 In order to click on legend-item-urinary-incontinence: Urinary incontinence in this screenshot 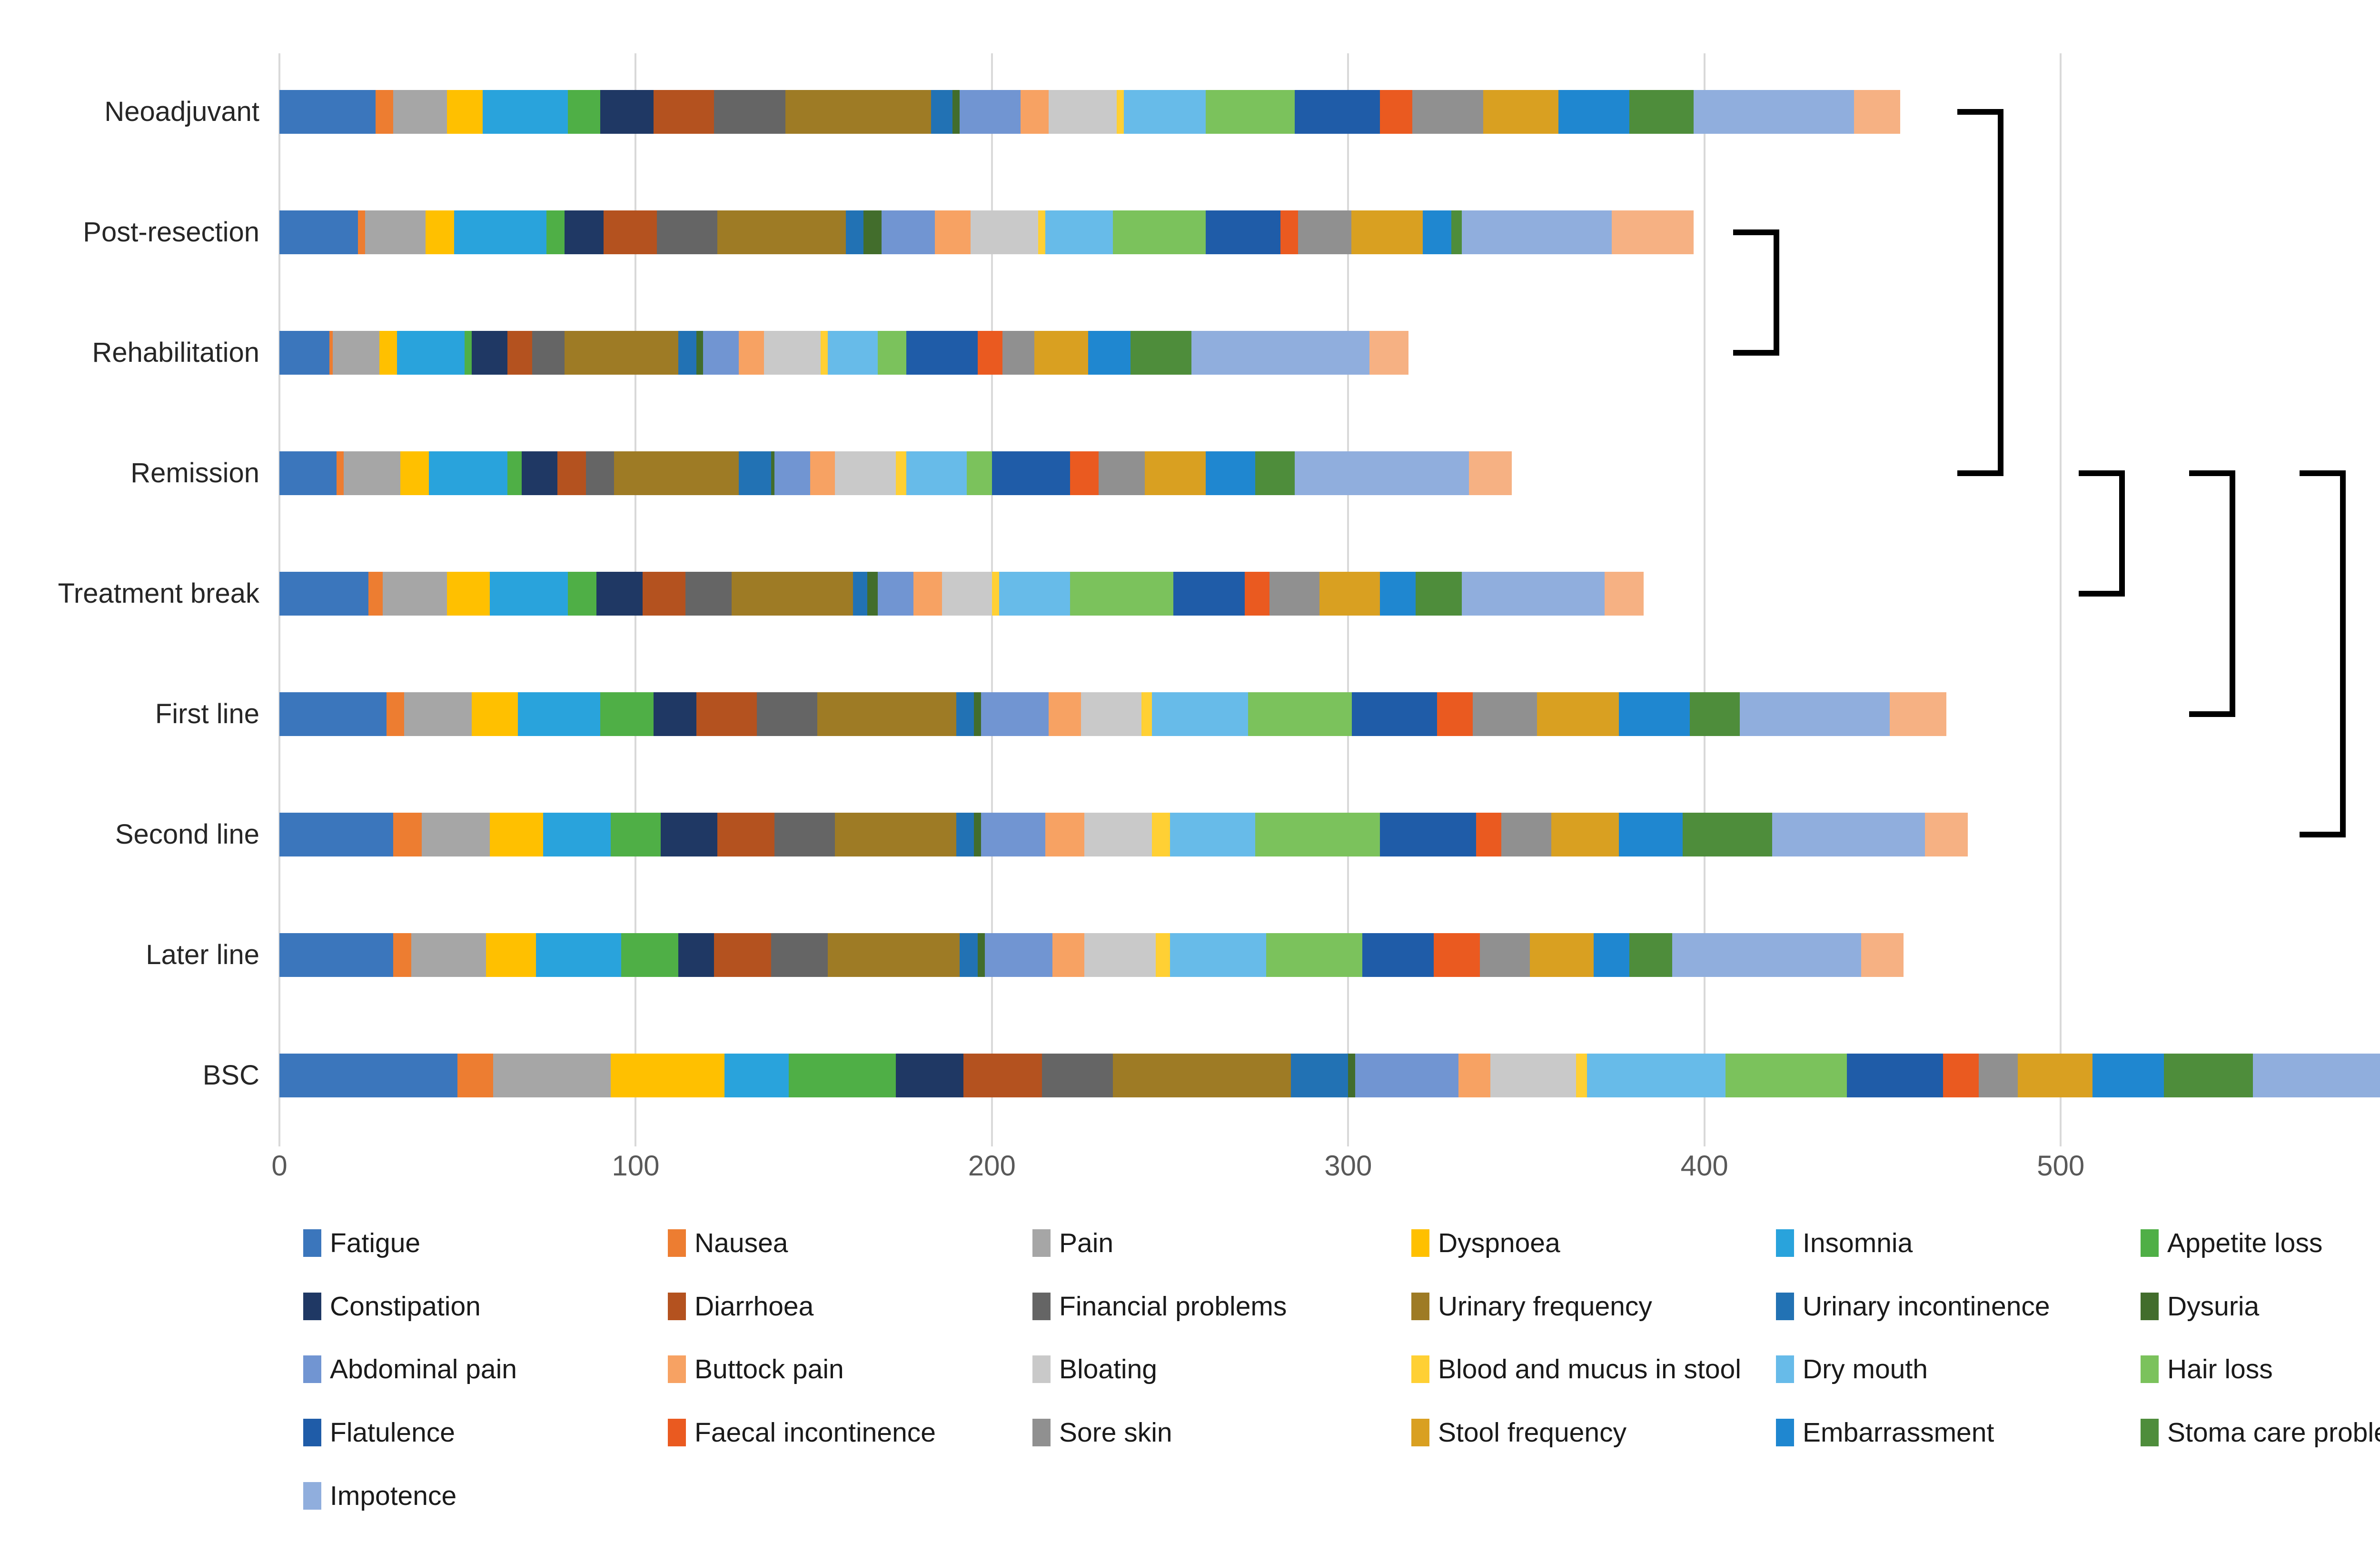, I will do `click(1913, 1306)`.